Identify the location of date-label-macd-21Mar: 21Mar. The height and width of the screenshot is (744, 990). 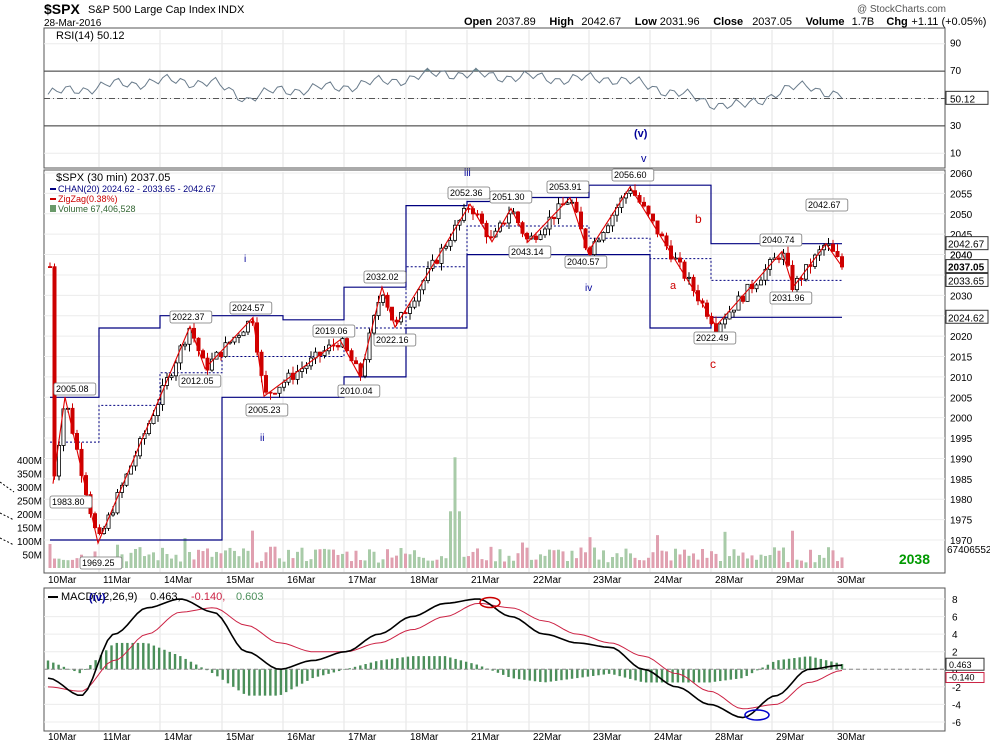
(485, 737).